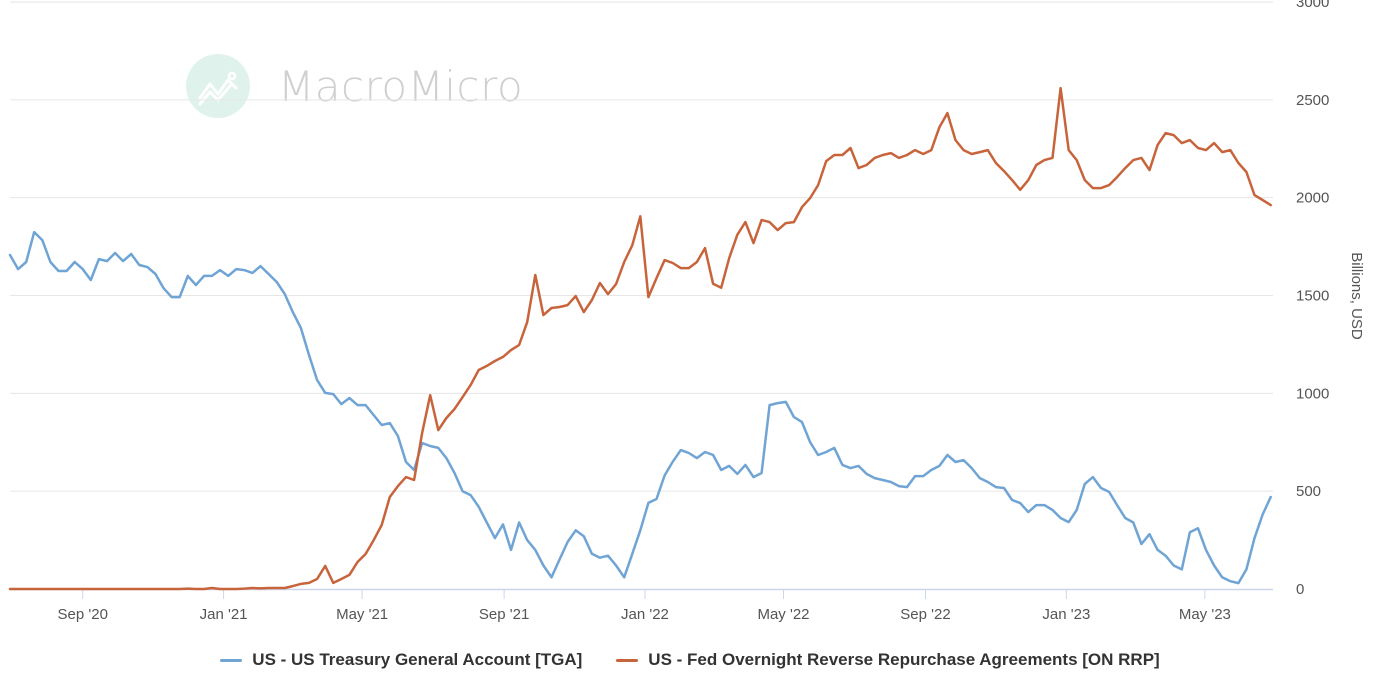 This screenshot has width=1380, height=688. I want to click on watermark: MacroMicro, so click(354, 86).